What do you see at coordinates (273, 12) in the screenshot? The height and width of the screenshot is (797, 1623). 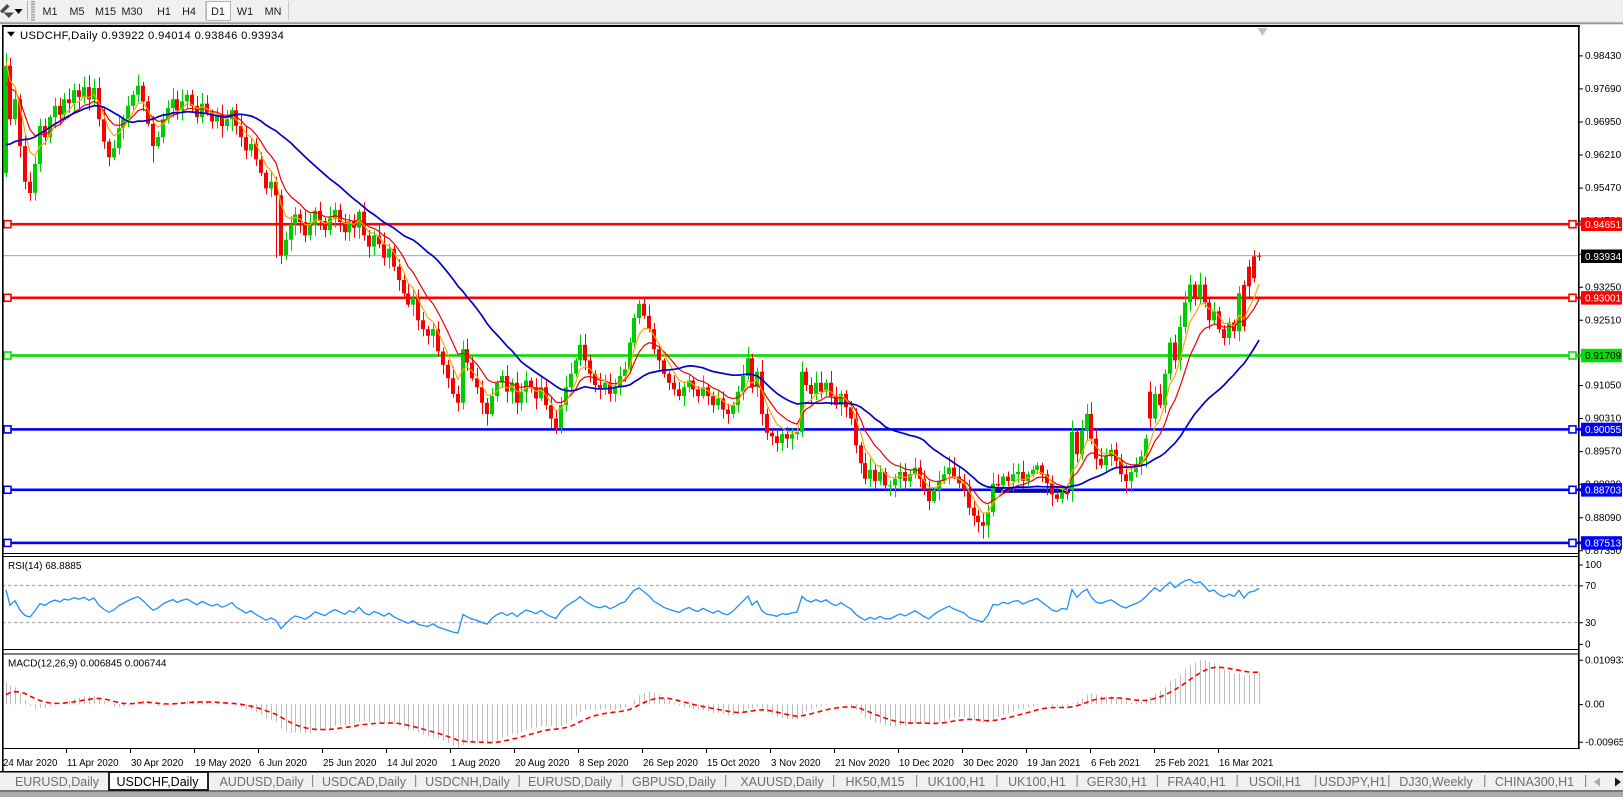 I see `svg-text: MN` at bounding box center [273, 12].